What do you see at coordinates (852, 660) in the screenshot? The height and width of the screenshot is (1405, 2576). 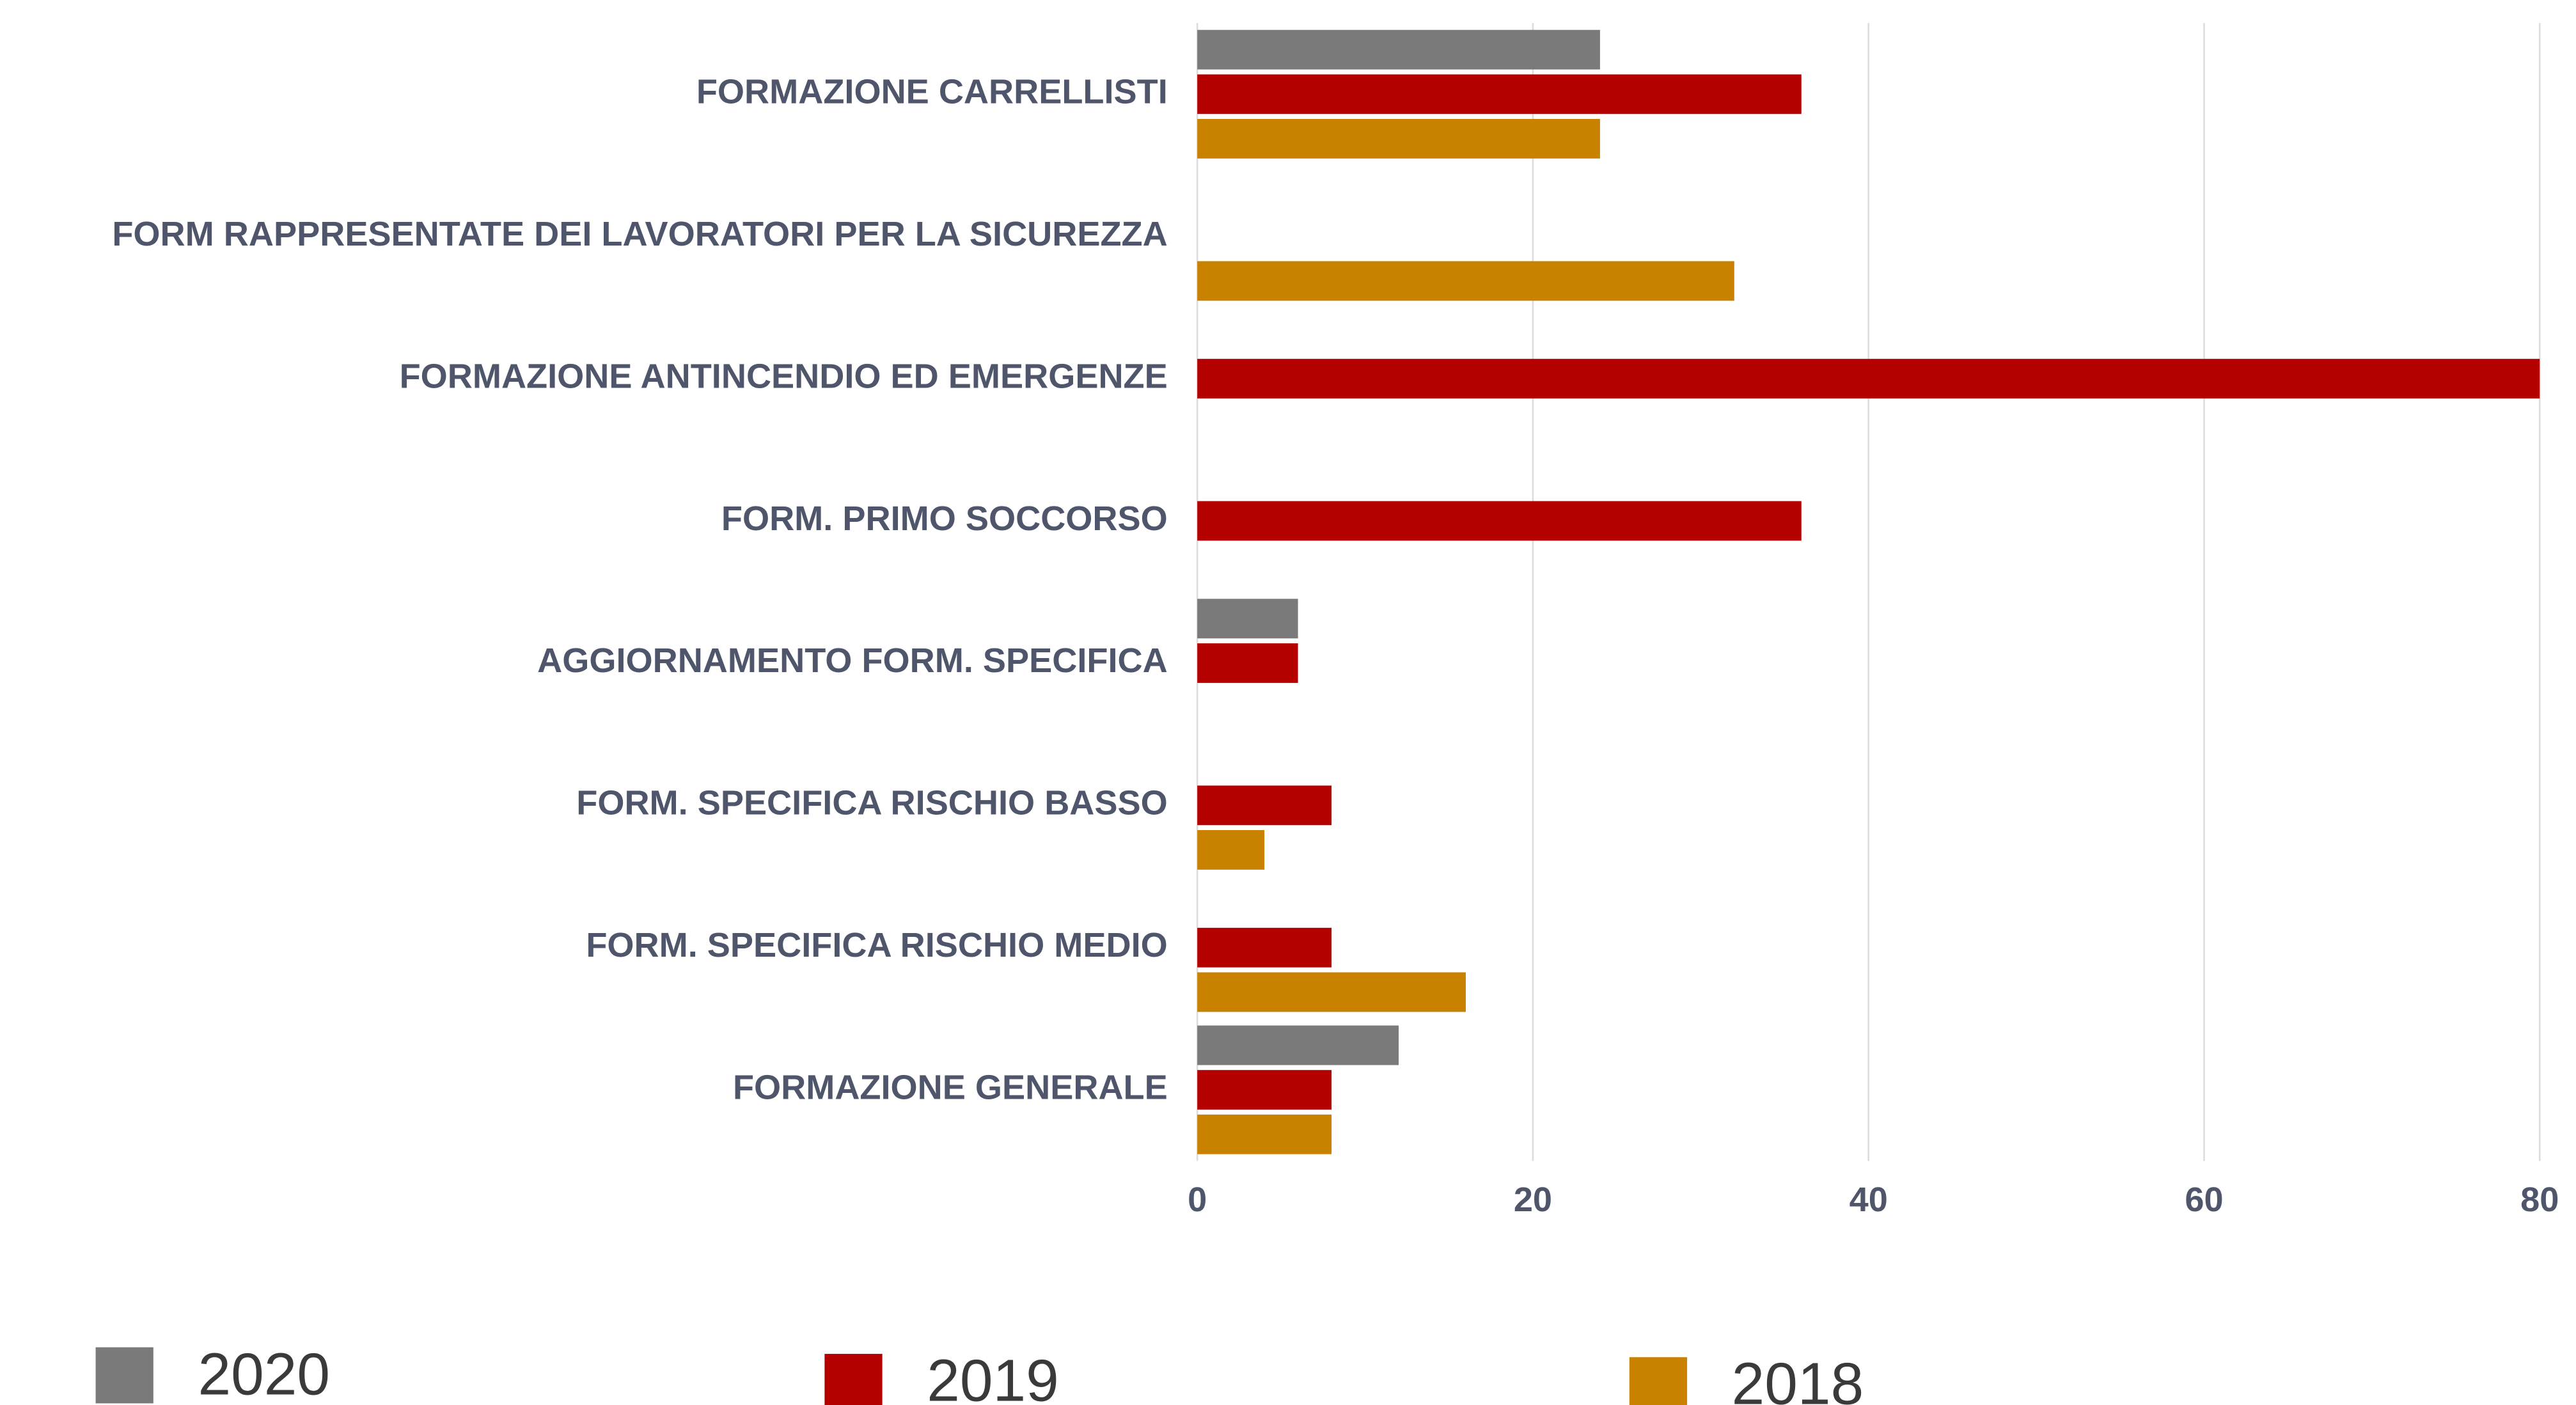 I see `category-label: AGGIORNAMENTO FORM. SPECIFICA` at bounding box center [852, 660].